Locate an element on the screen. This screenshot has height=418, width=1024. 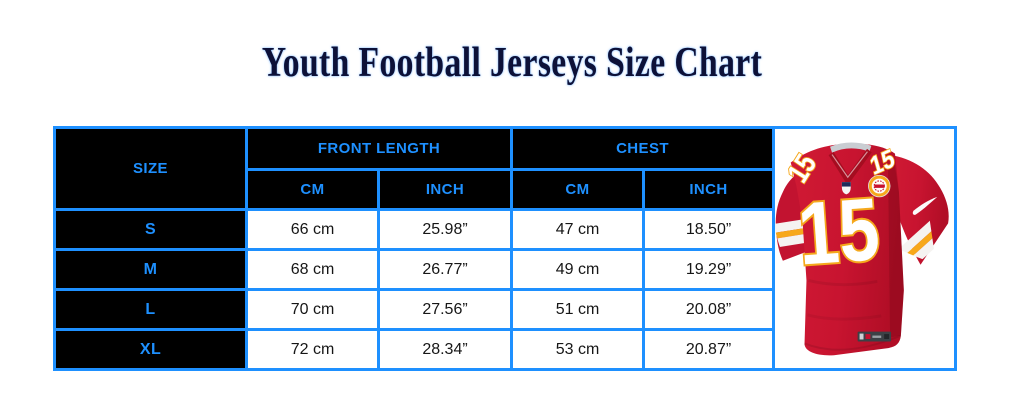
size-label: XL is located at coordinates (150, 349).